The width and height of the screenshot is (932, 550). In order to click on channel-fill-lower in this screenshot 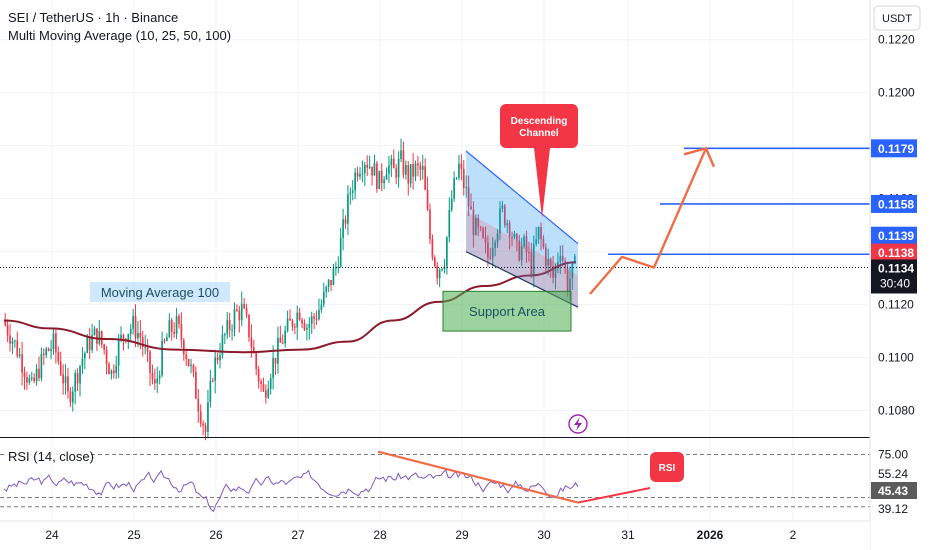, I will do `click(522, 259)`.